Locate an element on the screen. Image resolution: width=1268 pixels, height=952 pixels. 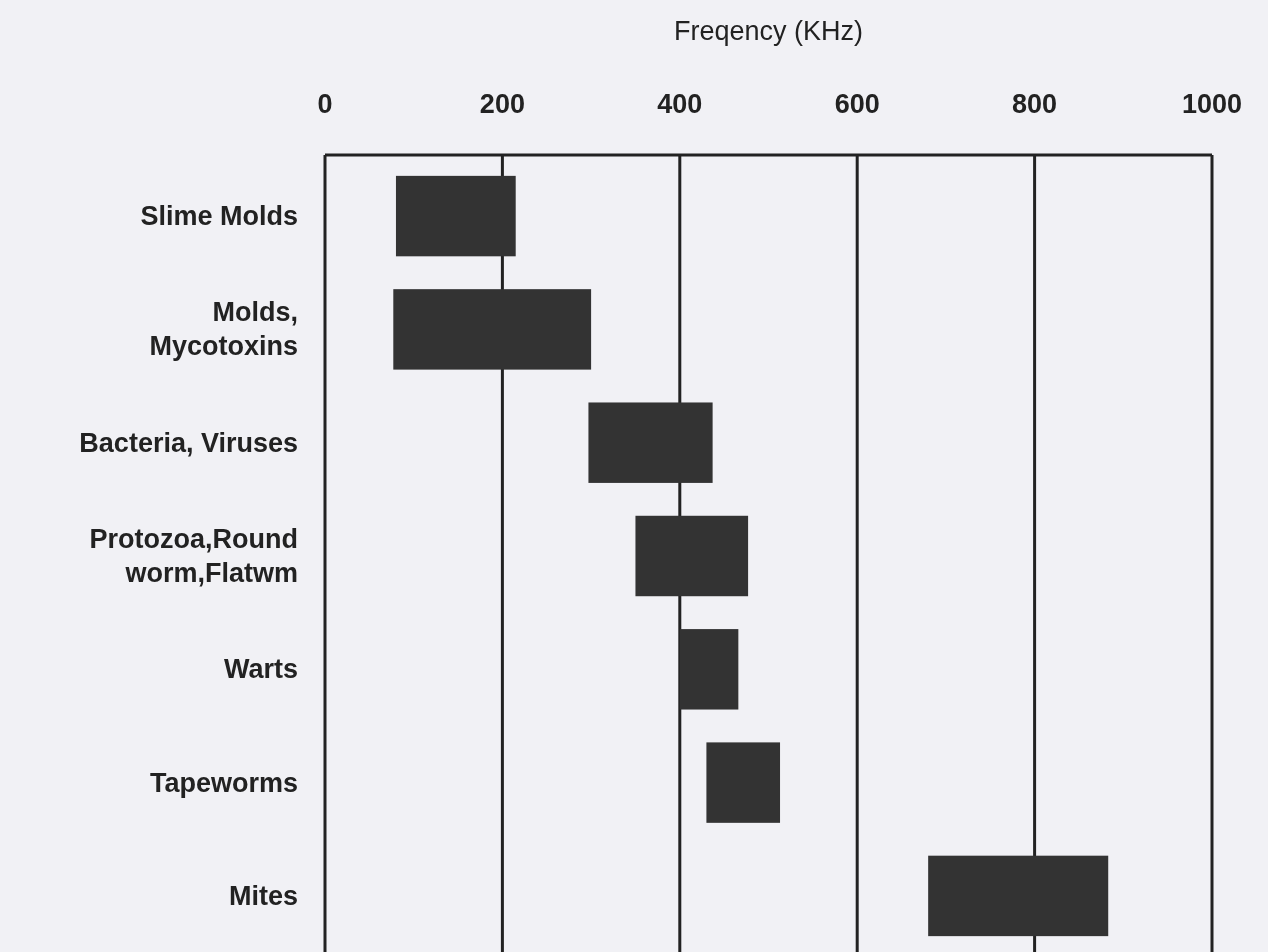
x-tick-label: 600 is located at coordinates (857, 104).